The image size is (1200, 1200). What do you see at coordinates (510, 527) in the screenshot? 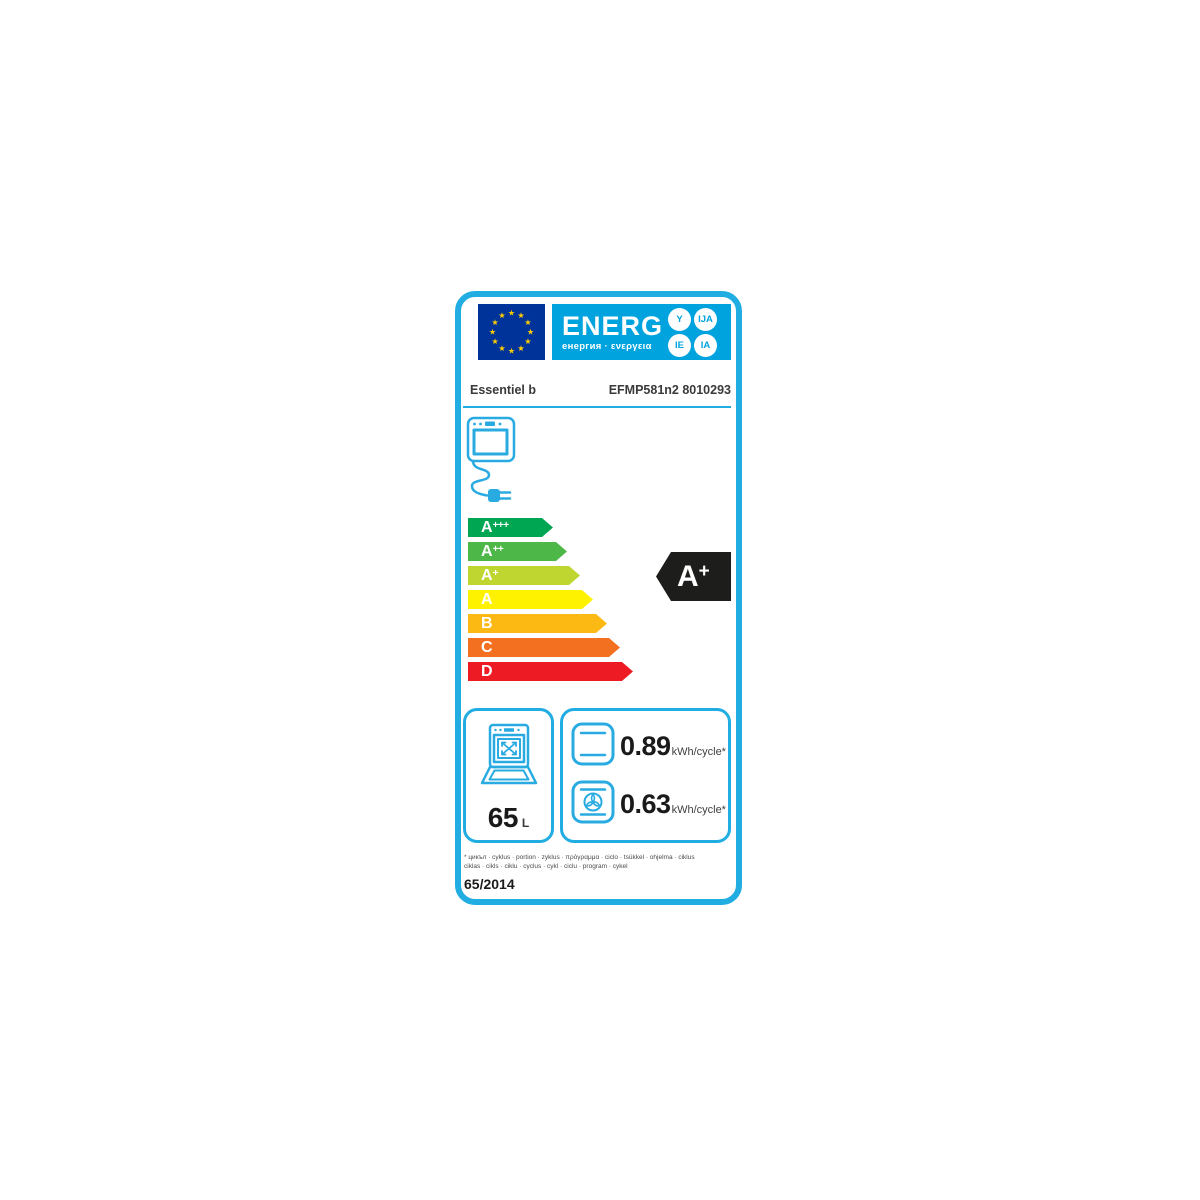
I see `scale-arrow-a-plus3: A+++` at bounding box center [510, 527].